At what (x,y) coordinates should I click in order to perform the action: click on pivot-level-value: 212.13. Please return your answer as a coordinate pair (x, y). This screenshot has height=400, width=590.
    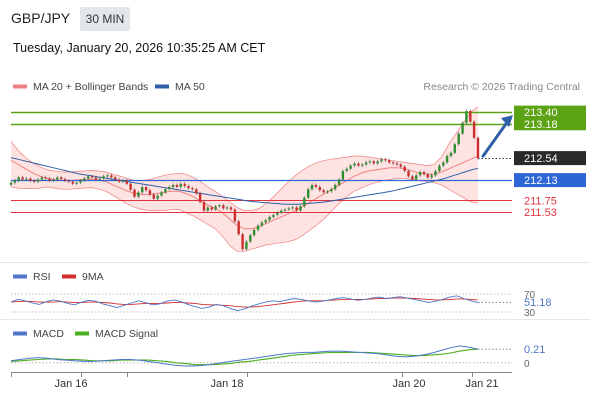
    Looking at the image, I should click on (541, 181).